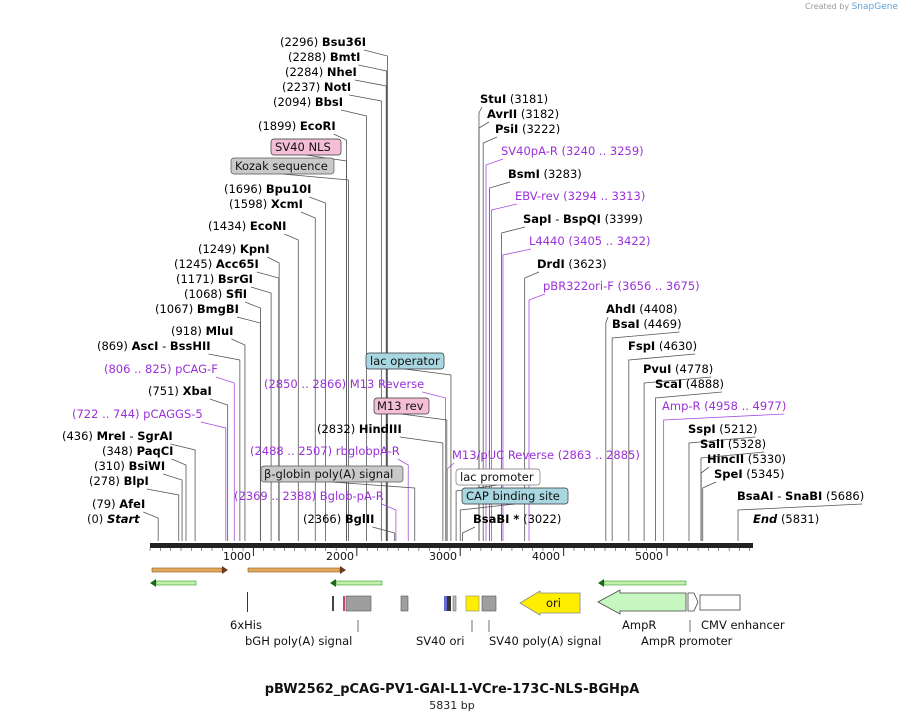 The image size is (904, 722). I want to click on enzyme-mlui: (918) MluI, so click(202, 331).